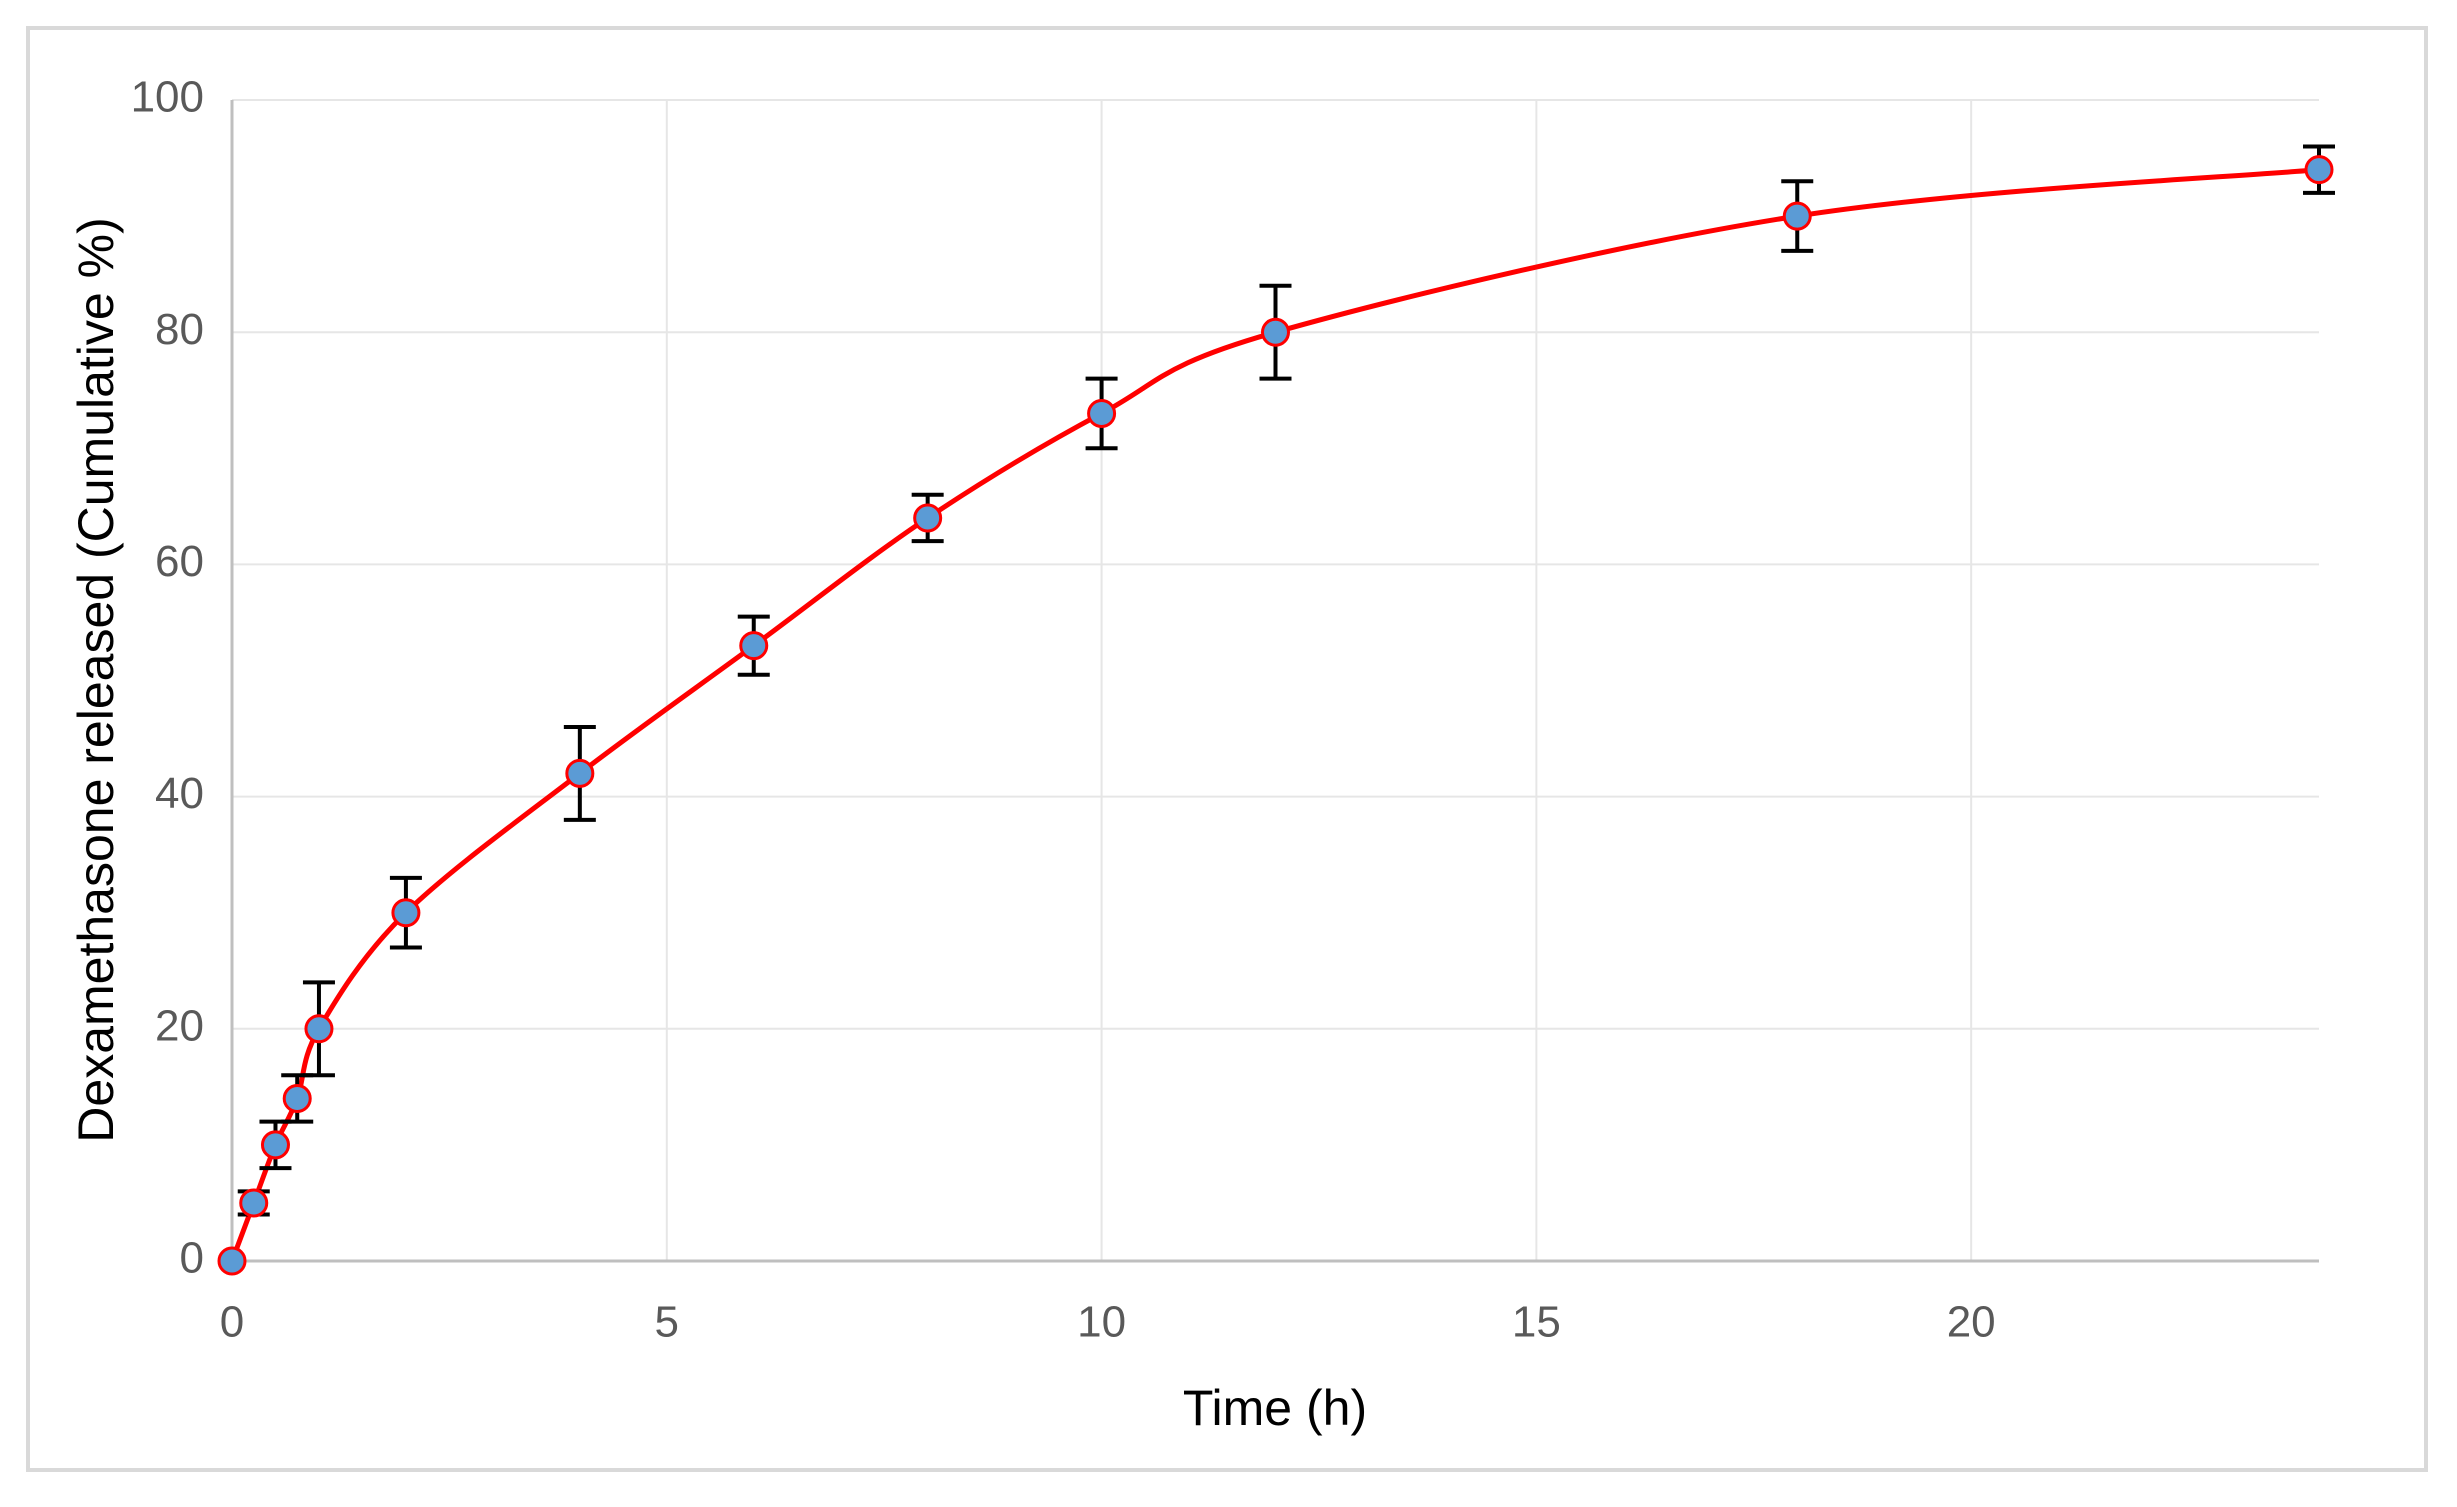 The image size is (2457, 1507). I want to click on x-tick-label: 0, so click(232, 1322).